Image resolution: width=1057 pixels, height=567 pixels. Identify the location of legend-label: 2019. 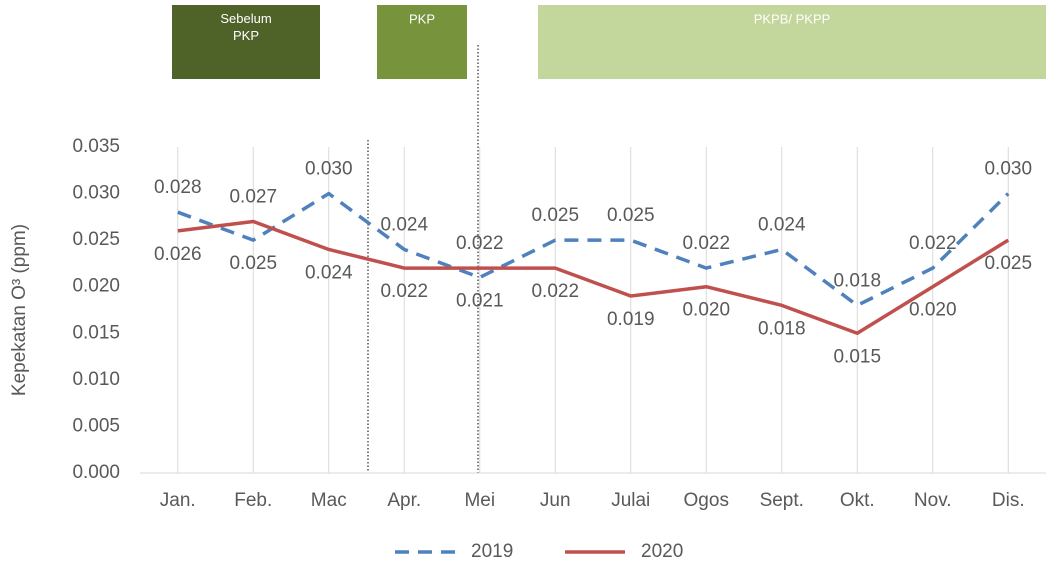
(492, 551).